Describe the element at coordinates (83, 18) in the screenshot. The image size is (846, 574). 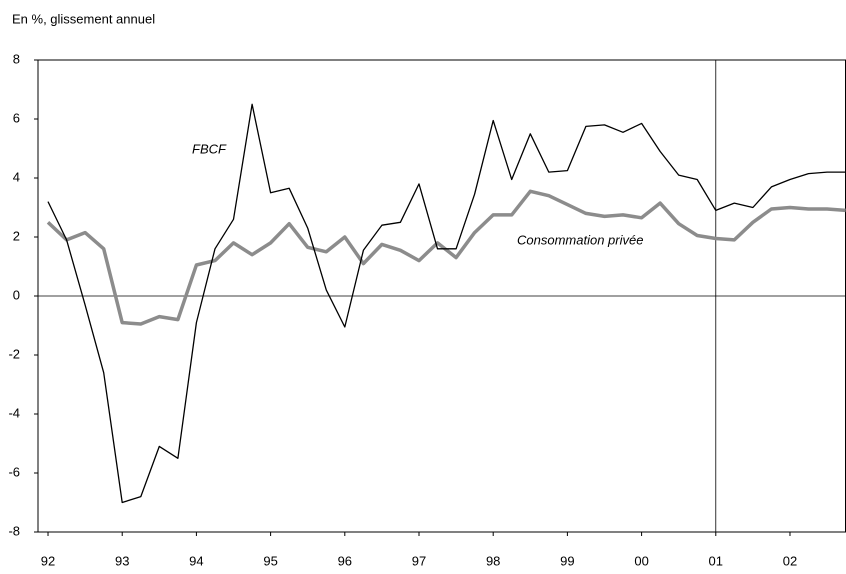
I see `chart-subtitle: En %, glissement annuel` at that location.